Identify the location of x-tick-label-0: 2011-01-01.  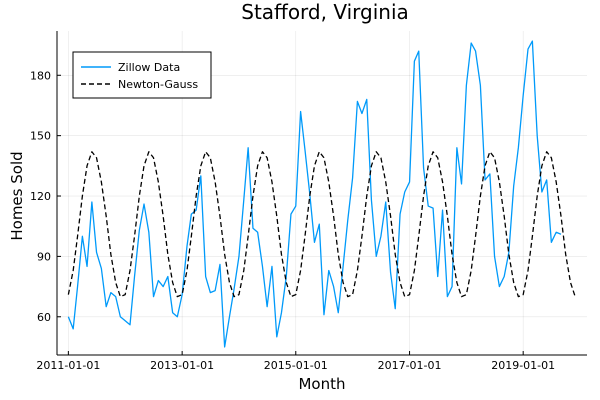
(68, 365).